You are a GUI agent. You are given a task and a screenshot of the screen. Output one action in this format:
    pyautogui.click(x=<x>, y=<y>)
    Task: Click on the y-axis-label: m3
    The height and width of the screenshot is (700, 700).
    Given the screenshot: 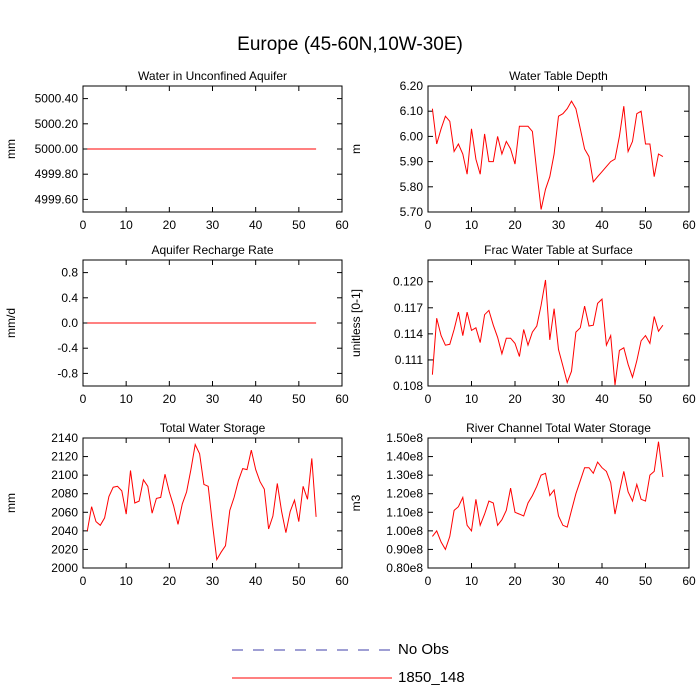 What is the action you would take?
    pyautogui.click(x=356, y=502)
    